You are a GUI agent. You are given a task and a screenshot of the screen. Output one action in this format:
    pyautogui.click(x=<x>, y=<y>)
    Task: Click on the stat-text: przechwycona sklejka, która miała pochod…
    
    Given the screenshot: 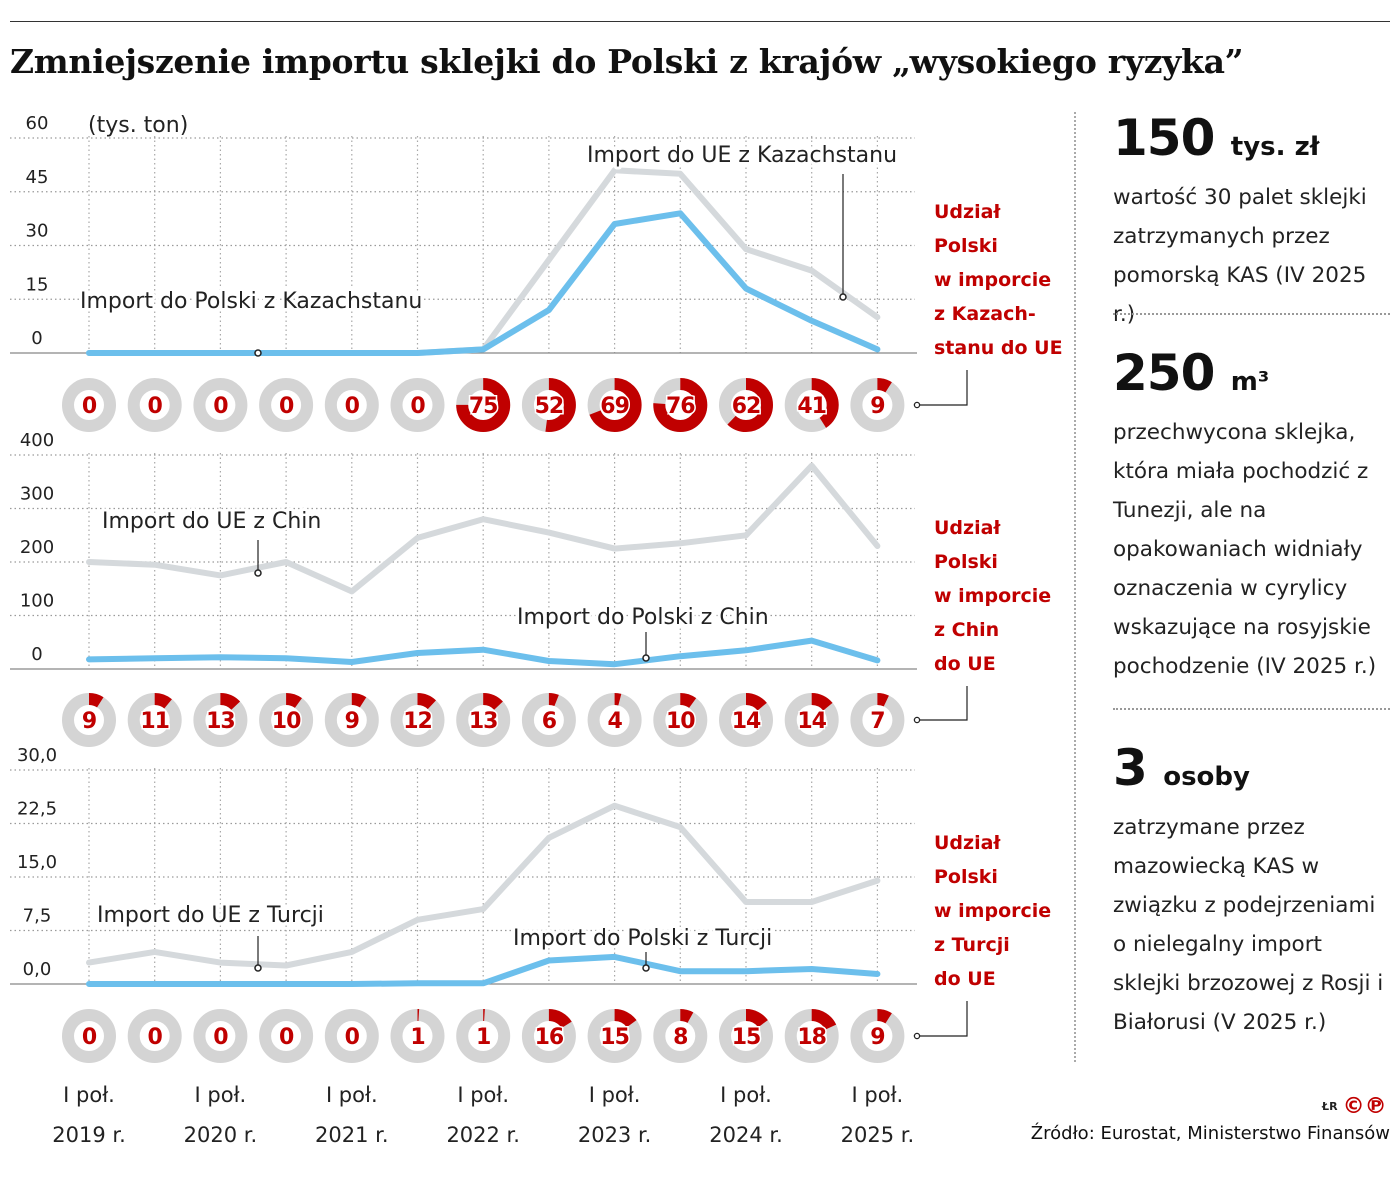 What is the action you would take?
    pyautogui.click(x=1245, y=549)
    